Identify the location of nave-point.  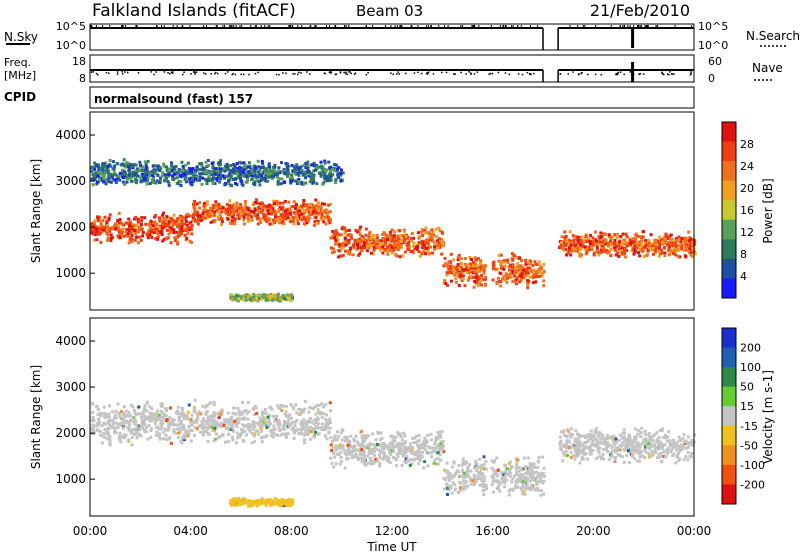
(344, 72).